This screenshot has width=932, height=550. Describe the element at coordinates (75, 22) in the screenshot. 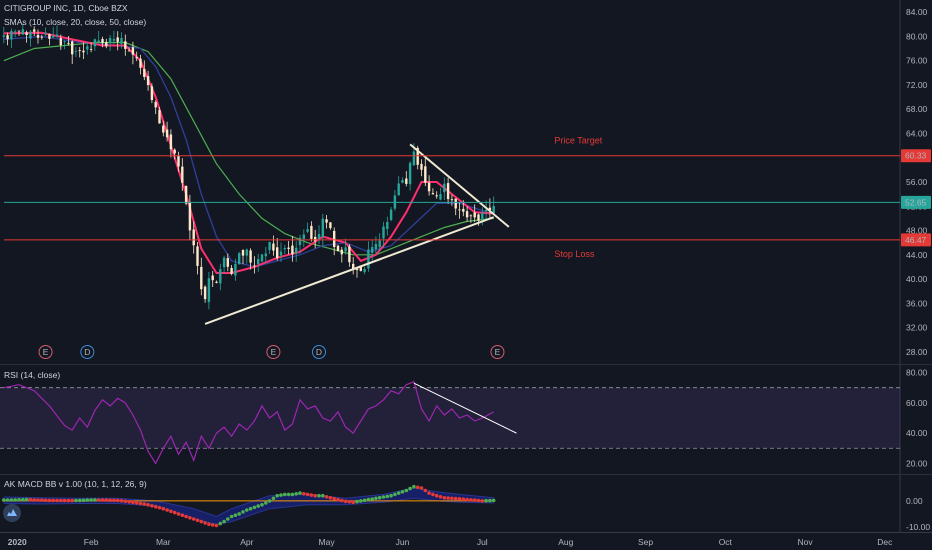

I see `sma-indicator-label: SMAs (10, close, 20, close, 50, close)` at that location.